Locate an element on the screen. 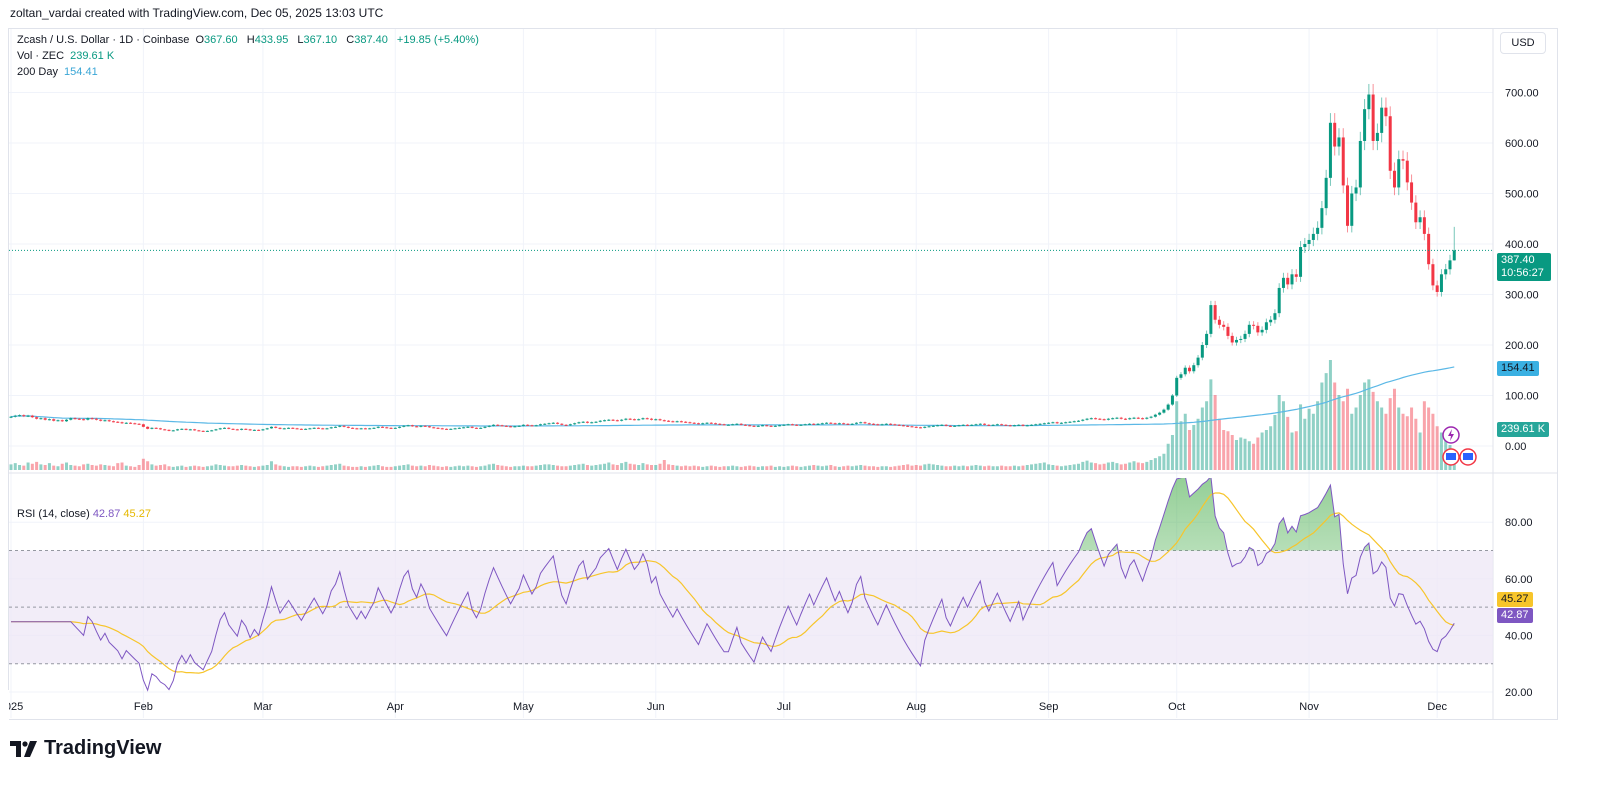 The image size is (1600, 793). tradingview-logo-icon is located at coordinates (23, 748).